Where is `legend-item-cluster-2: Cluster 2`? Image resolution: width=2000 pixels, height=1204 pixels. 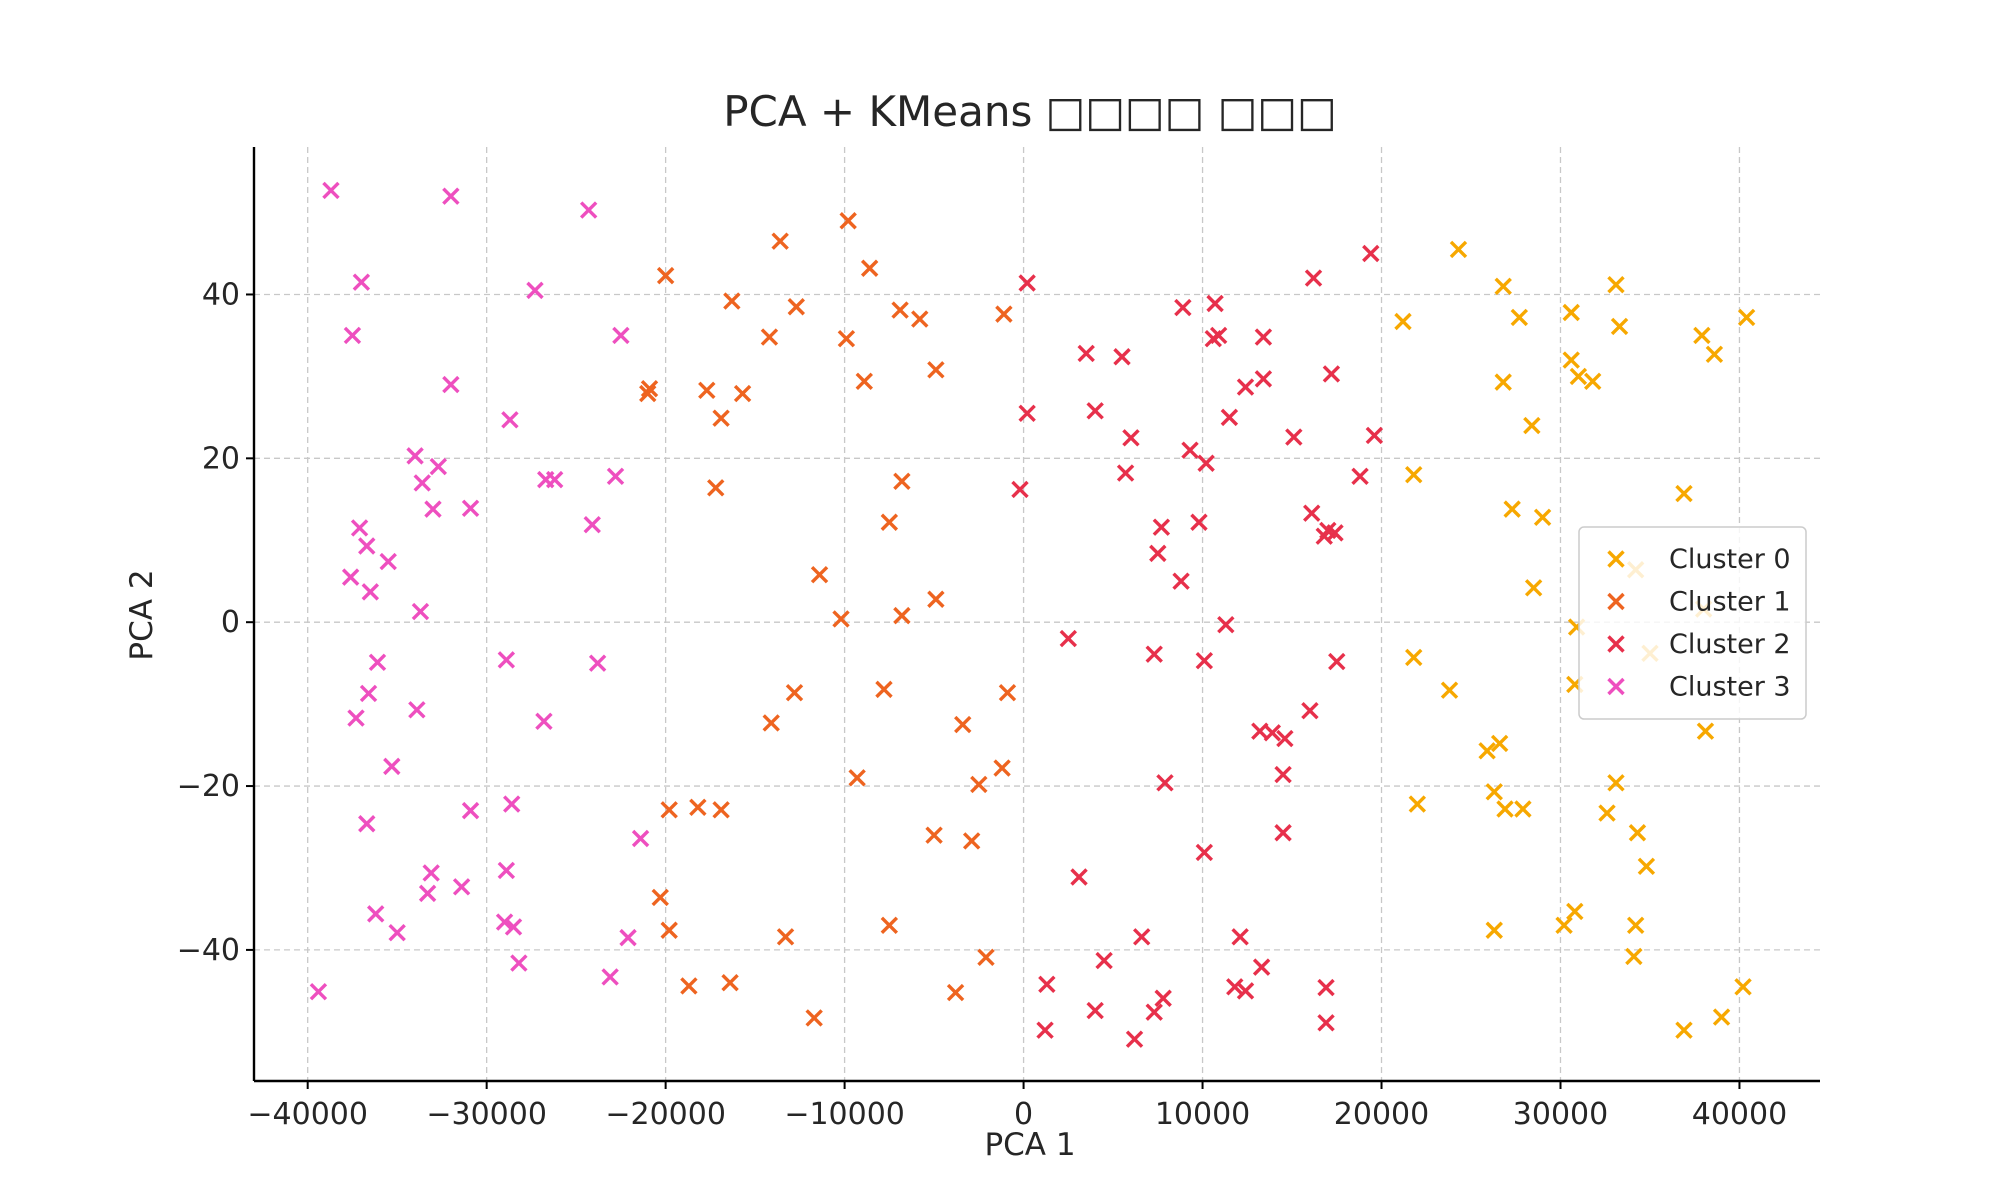
legend-item-cluster-2: Cluster 2 is located at coordinates (1699, 644).